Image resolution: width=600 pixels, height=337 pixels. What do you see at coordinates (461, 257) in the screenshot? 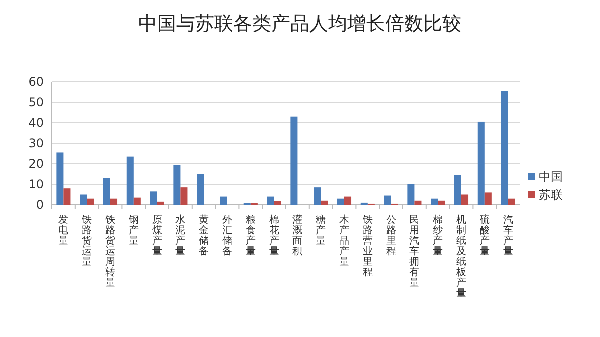
I see `x-tick-label: 机制纸及纸板产量` at bounding box center [461, 257].